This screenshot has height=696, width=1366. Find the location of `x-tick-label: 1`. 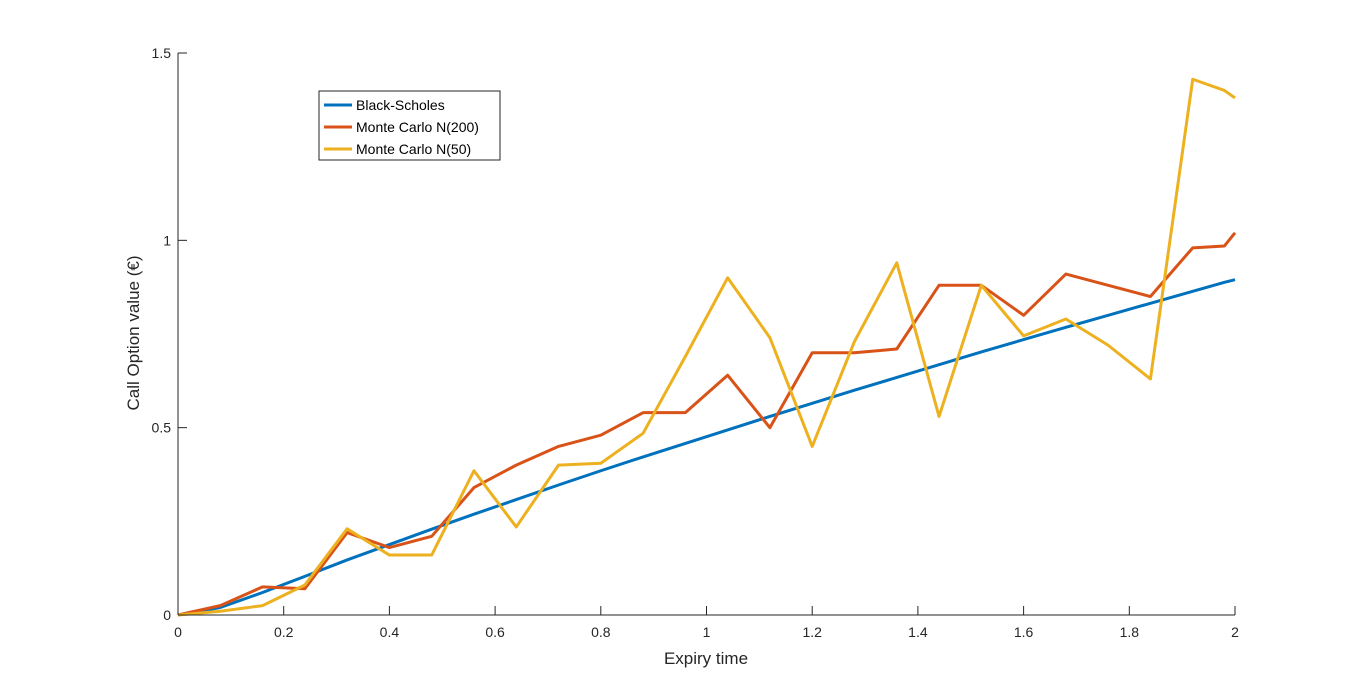

x-tick-label: 1 is located at coordinates (707, 632).